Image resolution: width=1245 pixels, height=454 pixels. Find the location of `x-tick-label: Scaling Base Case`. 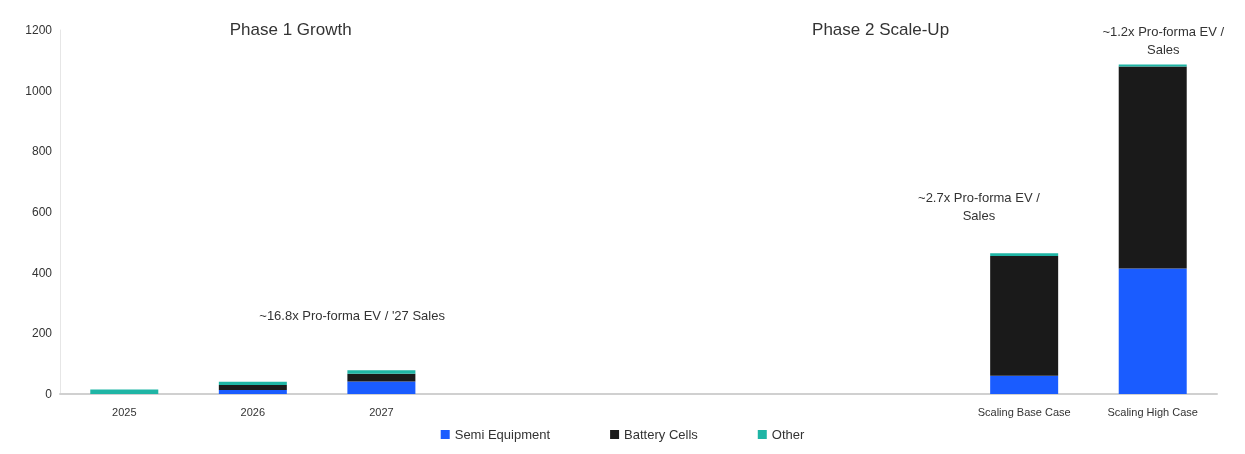

x-tick-label: Scaling Base Case is located at coordinates (1024, 411).